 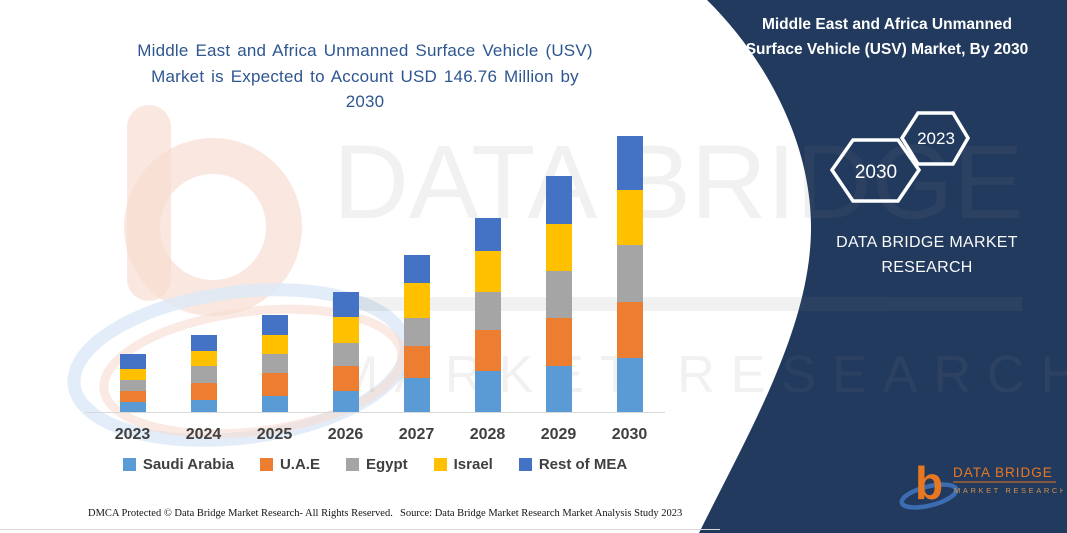 I want to click on stacked-bar-2029, so click(x=558, y=294).